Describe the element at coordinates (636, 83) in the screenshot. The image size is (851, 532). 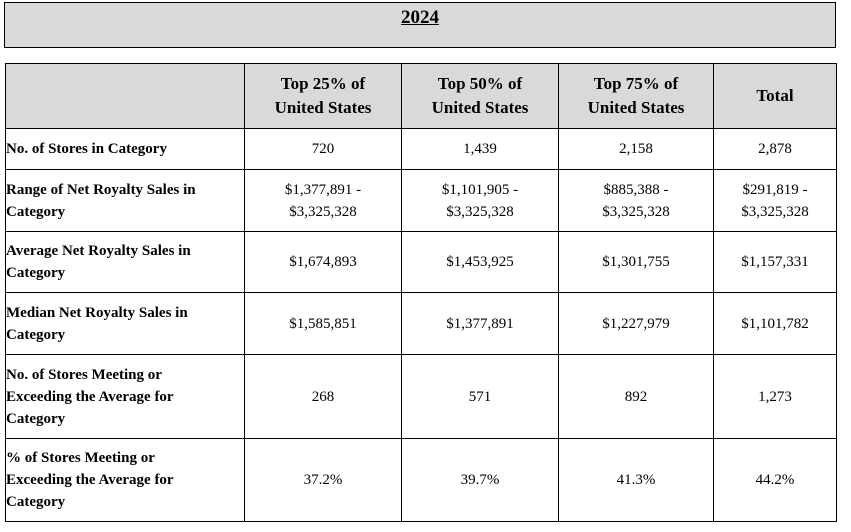
I see `column-header-line: Top 75% of` at that location.